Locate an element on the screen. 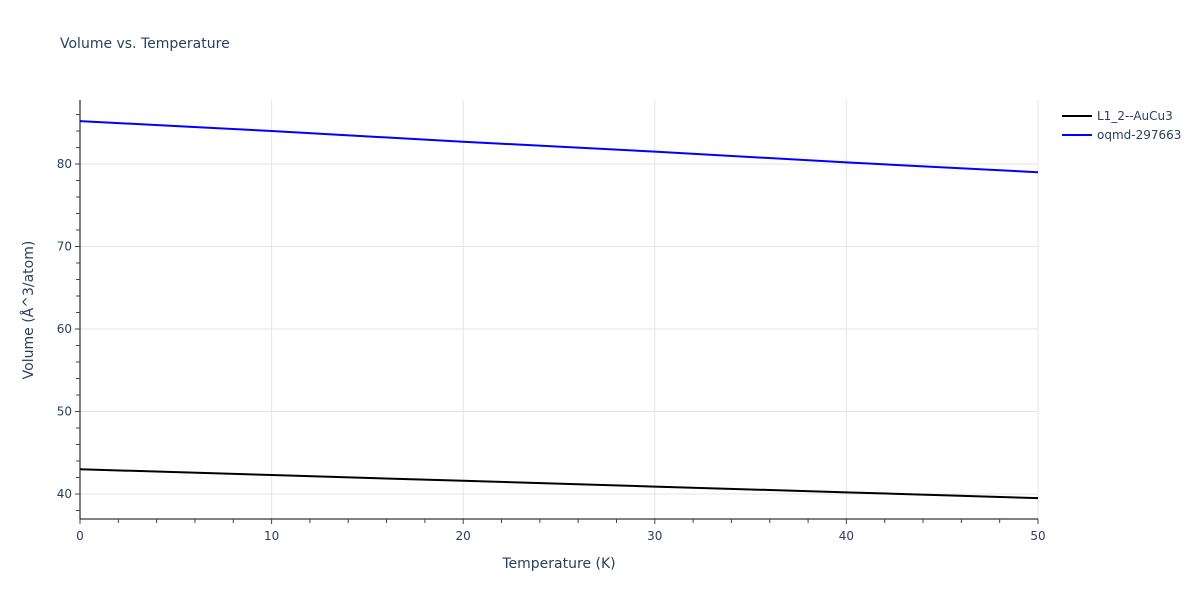 The image size is (1200, 600). y-tick-label: 40 is located at coordinates (64, 494).